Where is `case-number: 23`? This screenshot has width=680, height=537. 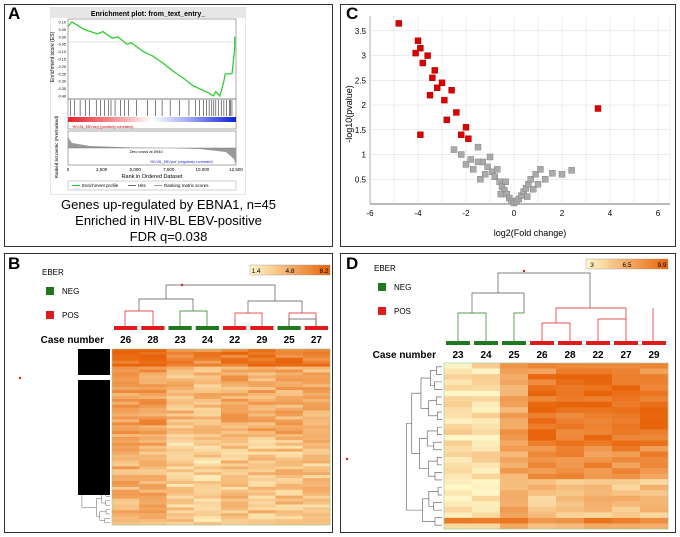
case-number: 23 is located at coordinates (458, 355).